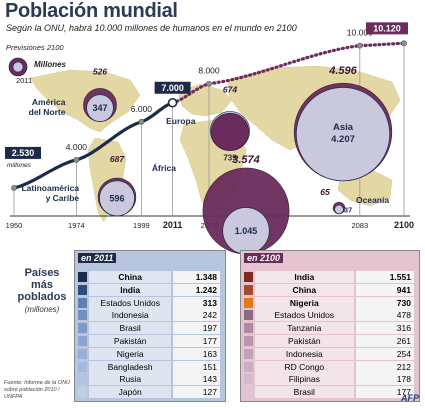 This screenshot has height=408, width=425. I want to click on country-name: Japón, so click(130, 392).